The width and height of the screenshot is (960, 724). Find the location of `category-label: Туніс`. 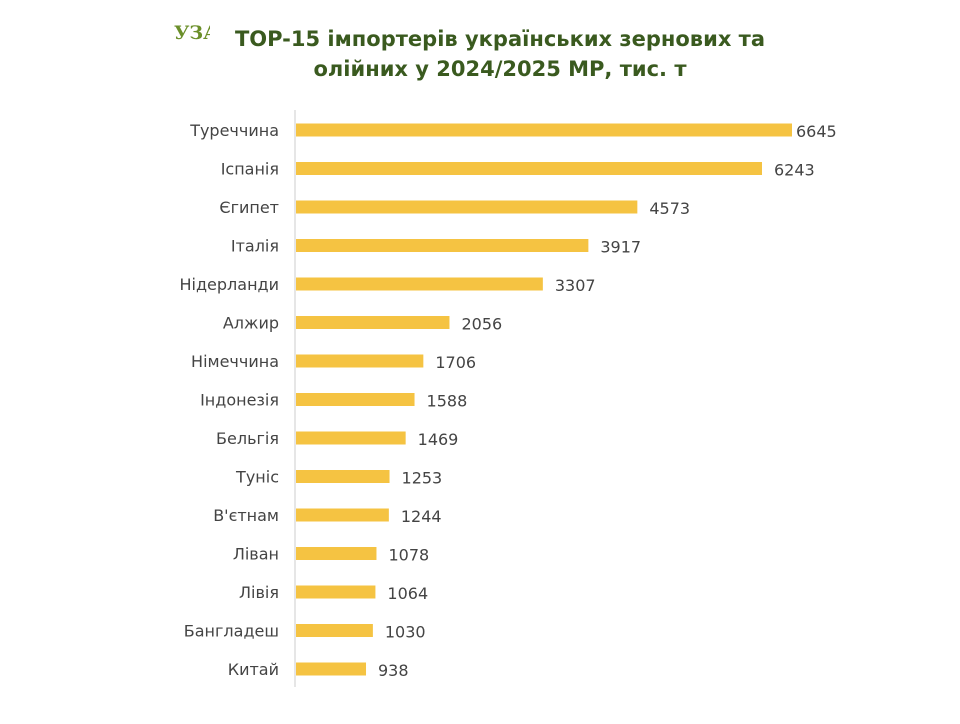

category-label: Туніс is located at coordinates (257, 477).